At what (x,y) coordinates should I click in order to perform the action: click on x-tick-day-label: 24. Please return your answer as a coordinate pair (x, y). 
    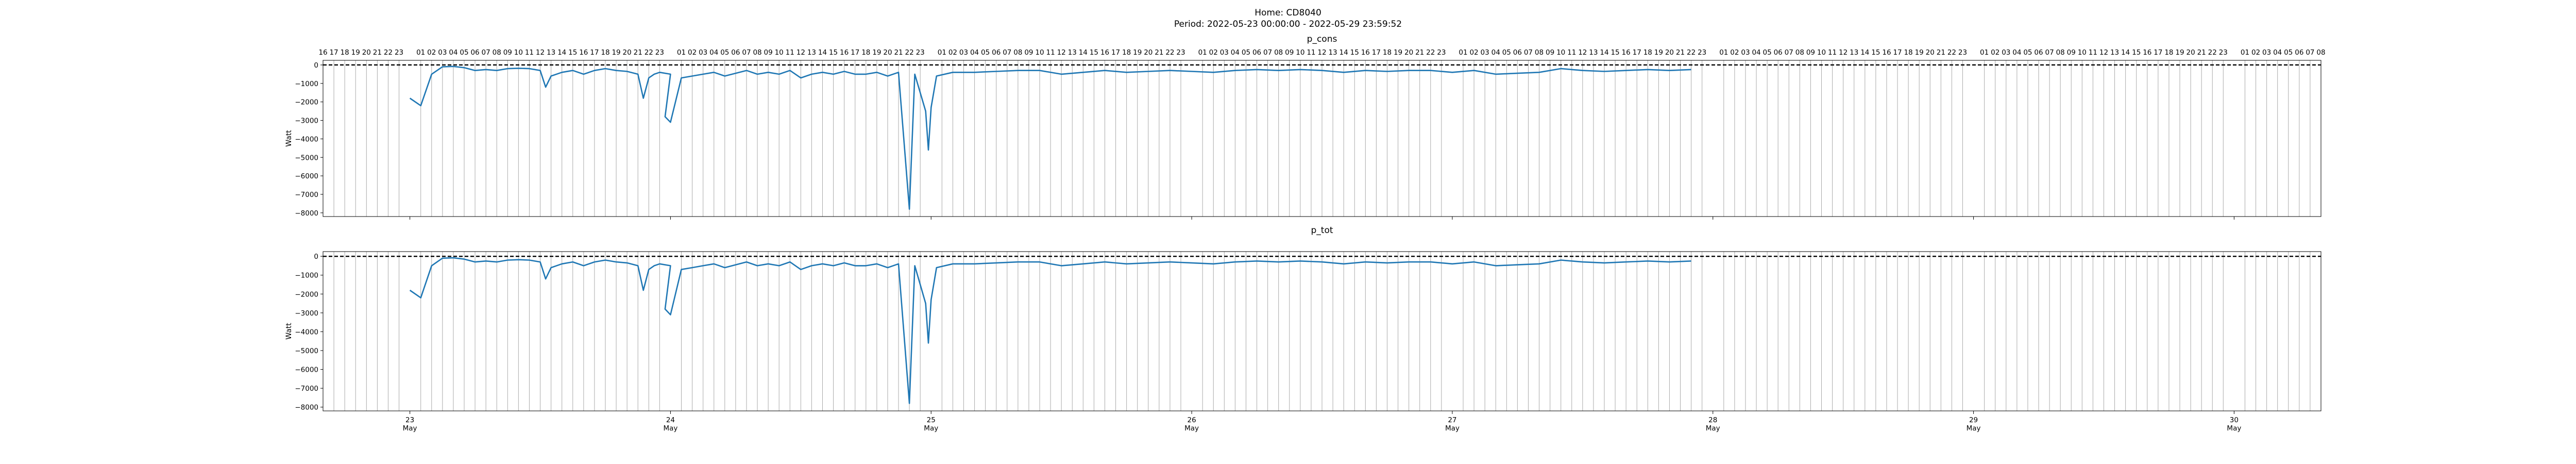
    Looking at the image, I should click on (671, 420).